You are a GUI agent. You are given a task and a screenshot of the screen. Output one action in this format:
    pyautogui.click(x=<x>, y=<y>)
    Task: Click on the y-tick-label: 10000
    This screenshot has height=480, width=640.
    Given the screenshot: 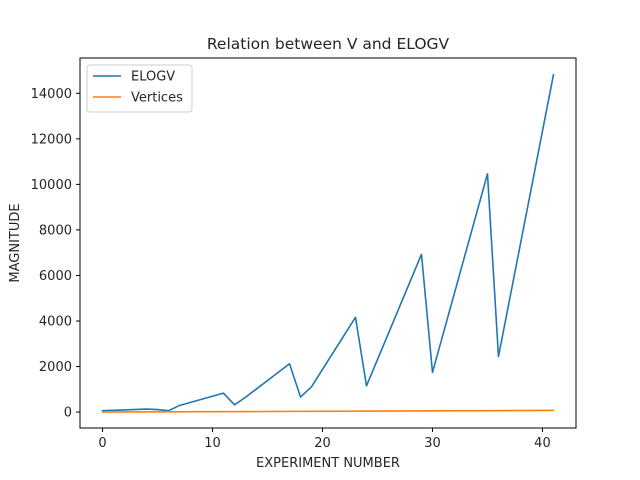 What is the action you would take?
    pyautogui.click(x=51, y=185)
    